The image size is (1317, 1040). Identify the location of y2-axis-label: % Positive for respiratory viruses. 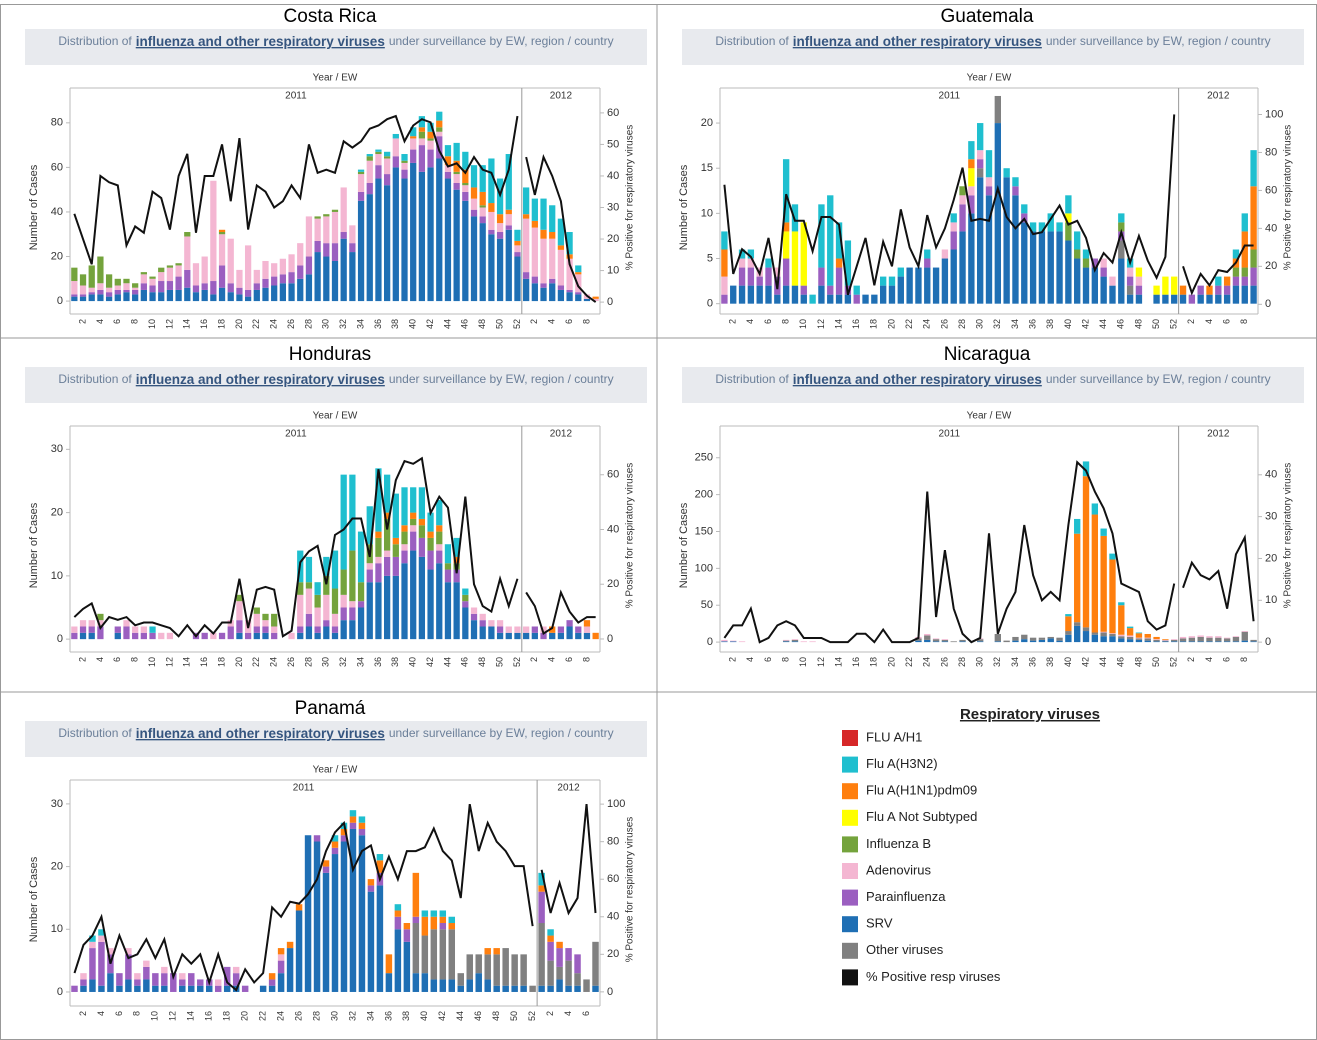
(630, 536).